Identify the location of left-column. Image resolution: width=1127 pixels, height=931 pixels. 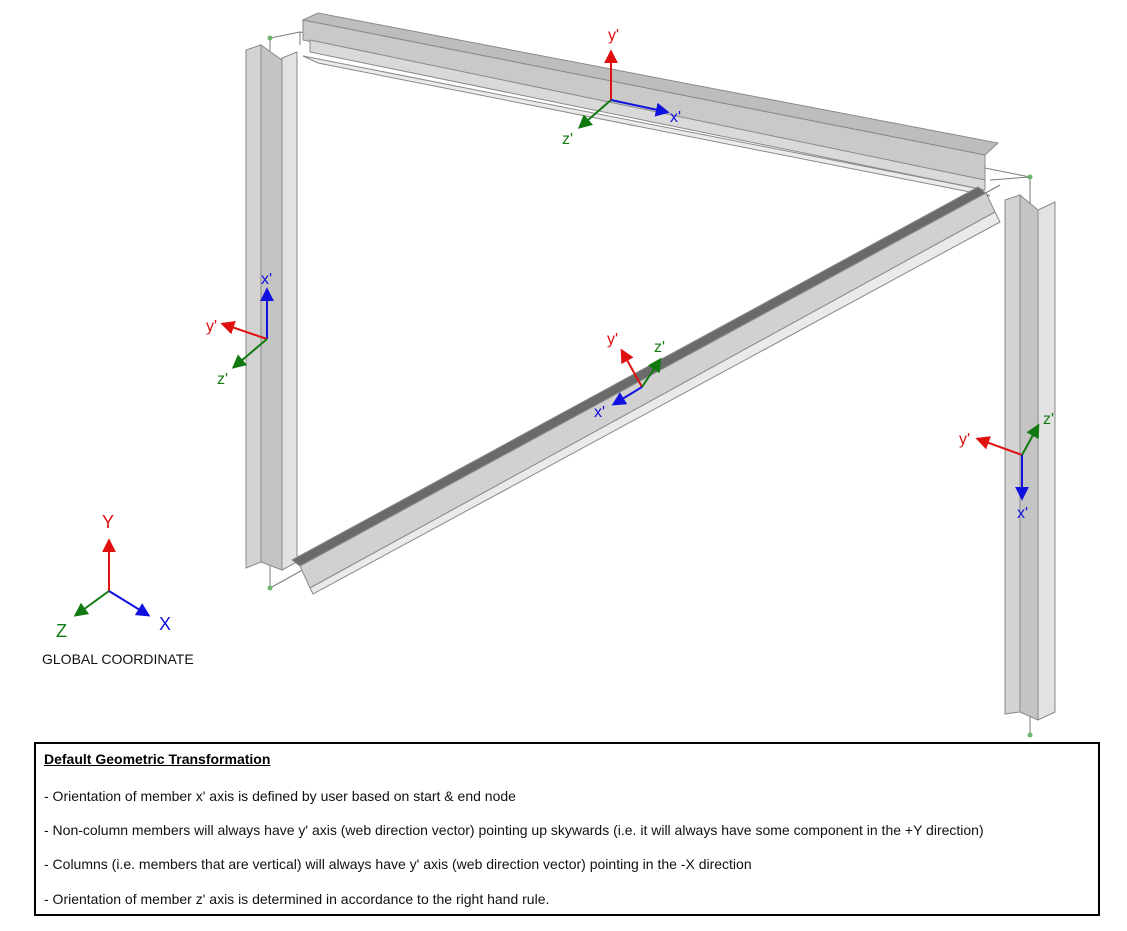
(271, 307).